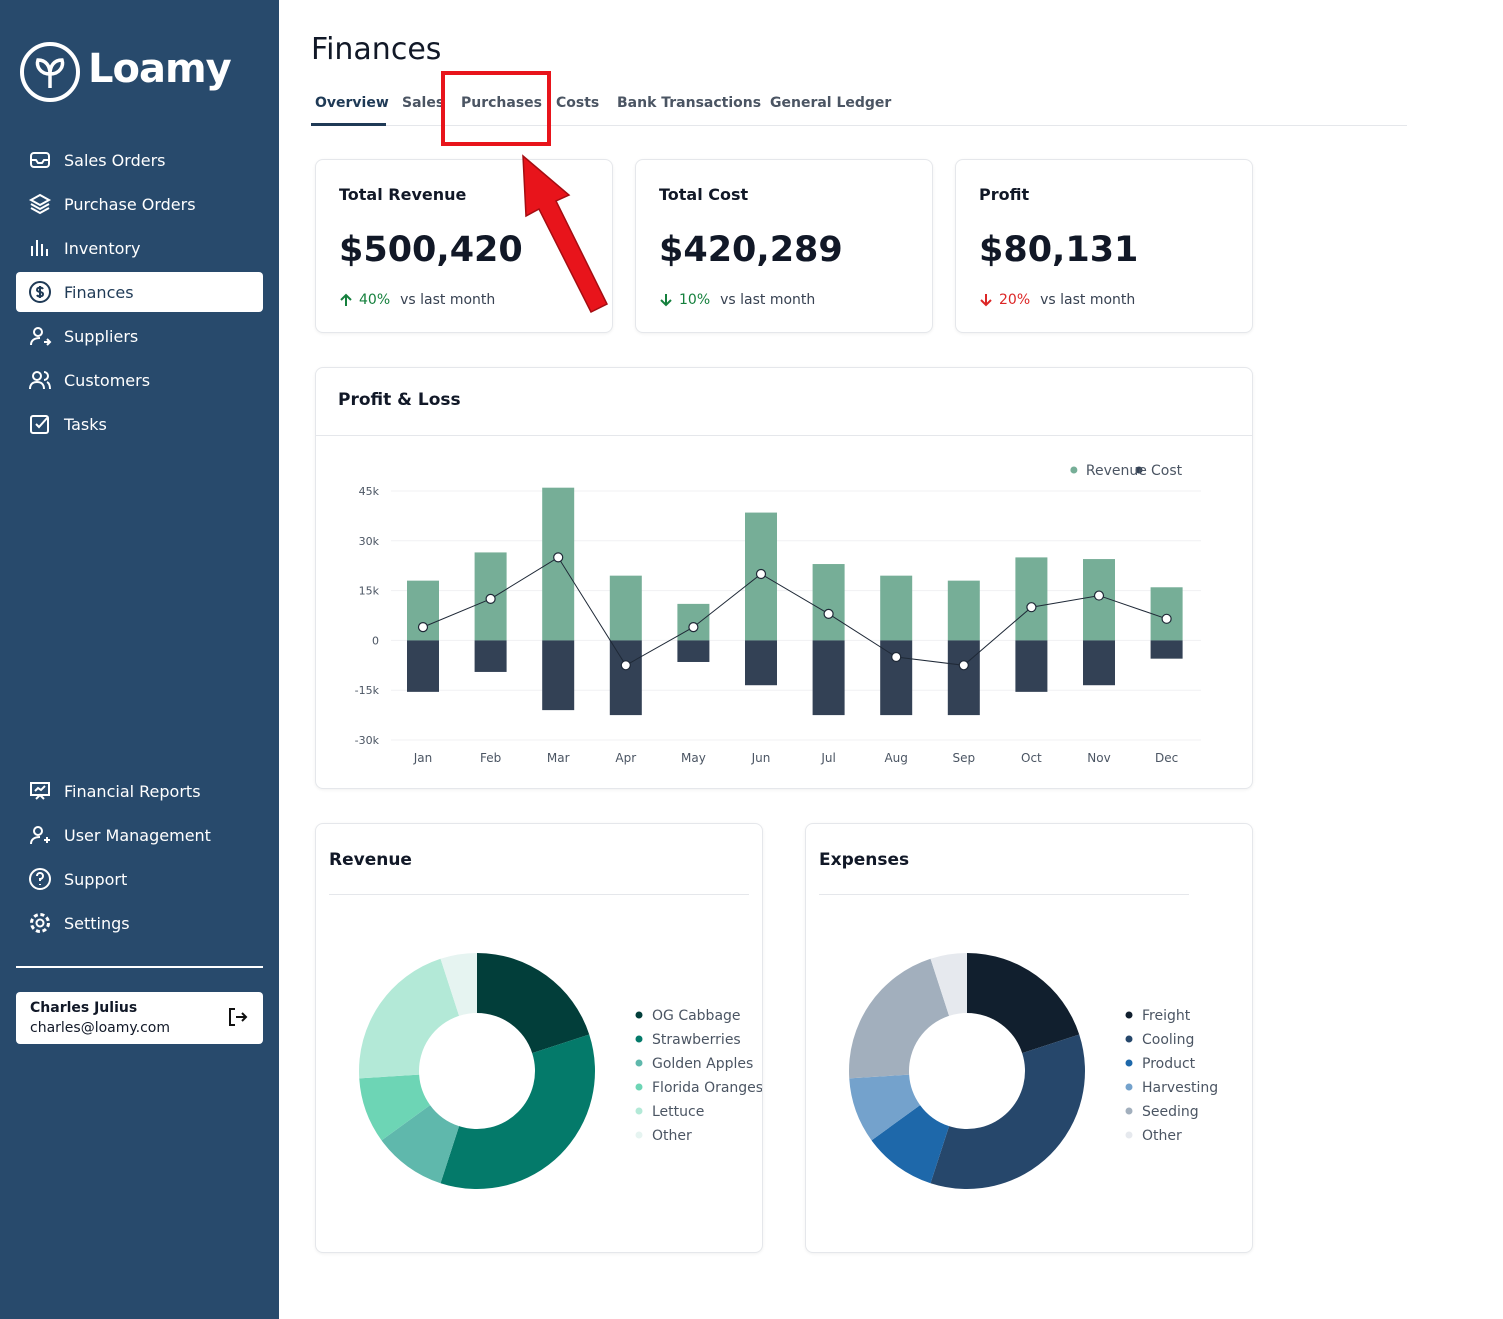 This screenshot has height=1319, width=1503. Describe the element at coordinates (375, 640) in the screenshot. I see `y-tick-label: 0` at that location.